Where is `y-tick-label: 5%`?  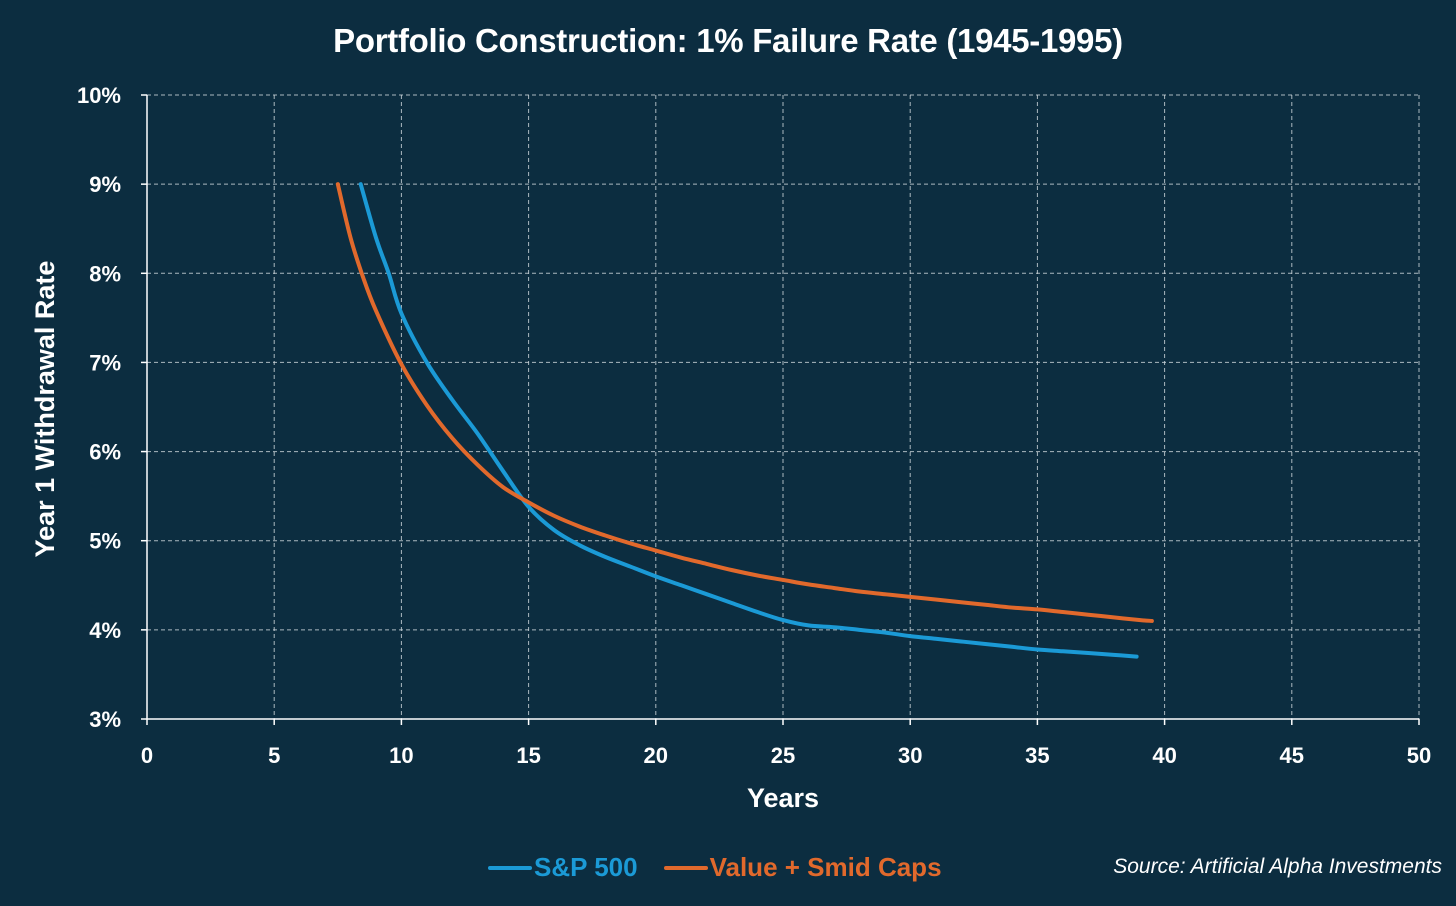
y-tick-label: 5% is located at coordinates (105, 541).